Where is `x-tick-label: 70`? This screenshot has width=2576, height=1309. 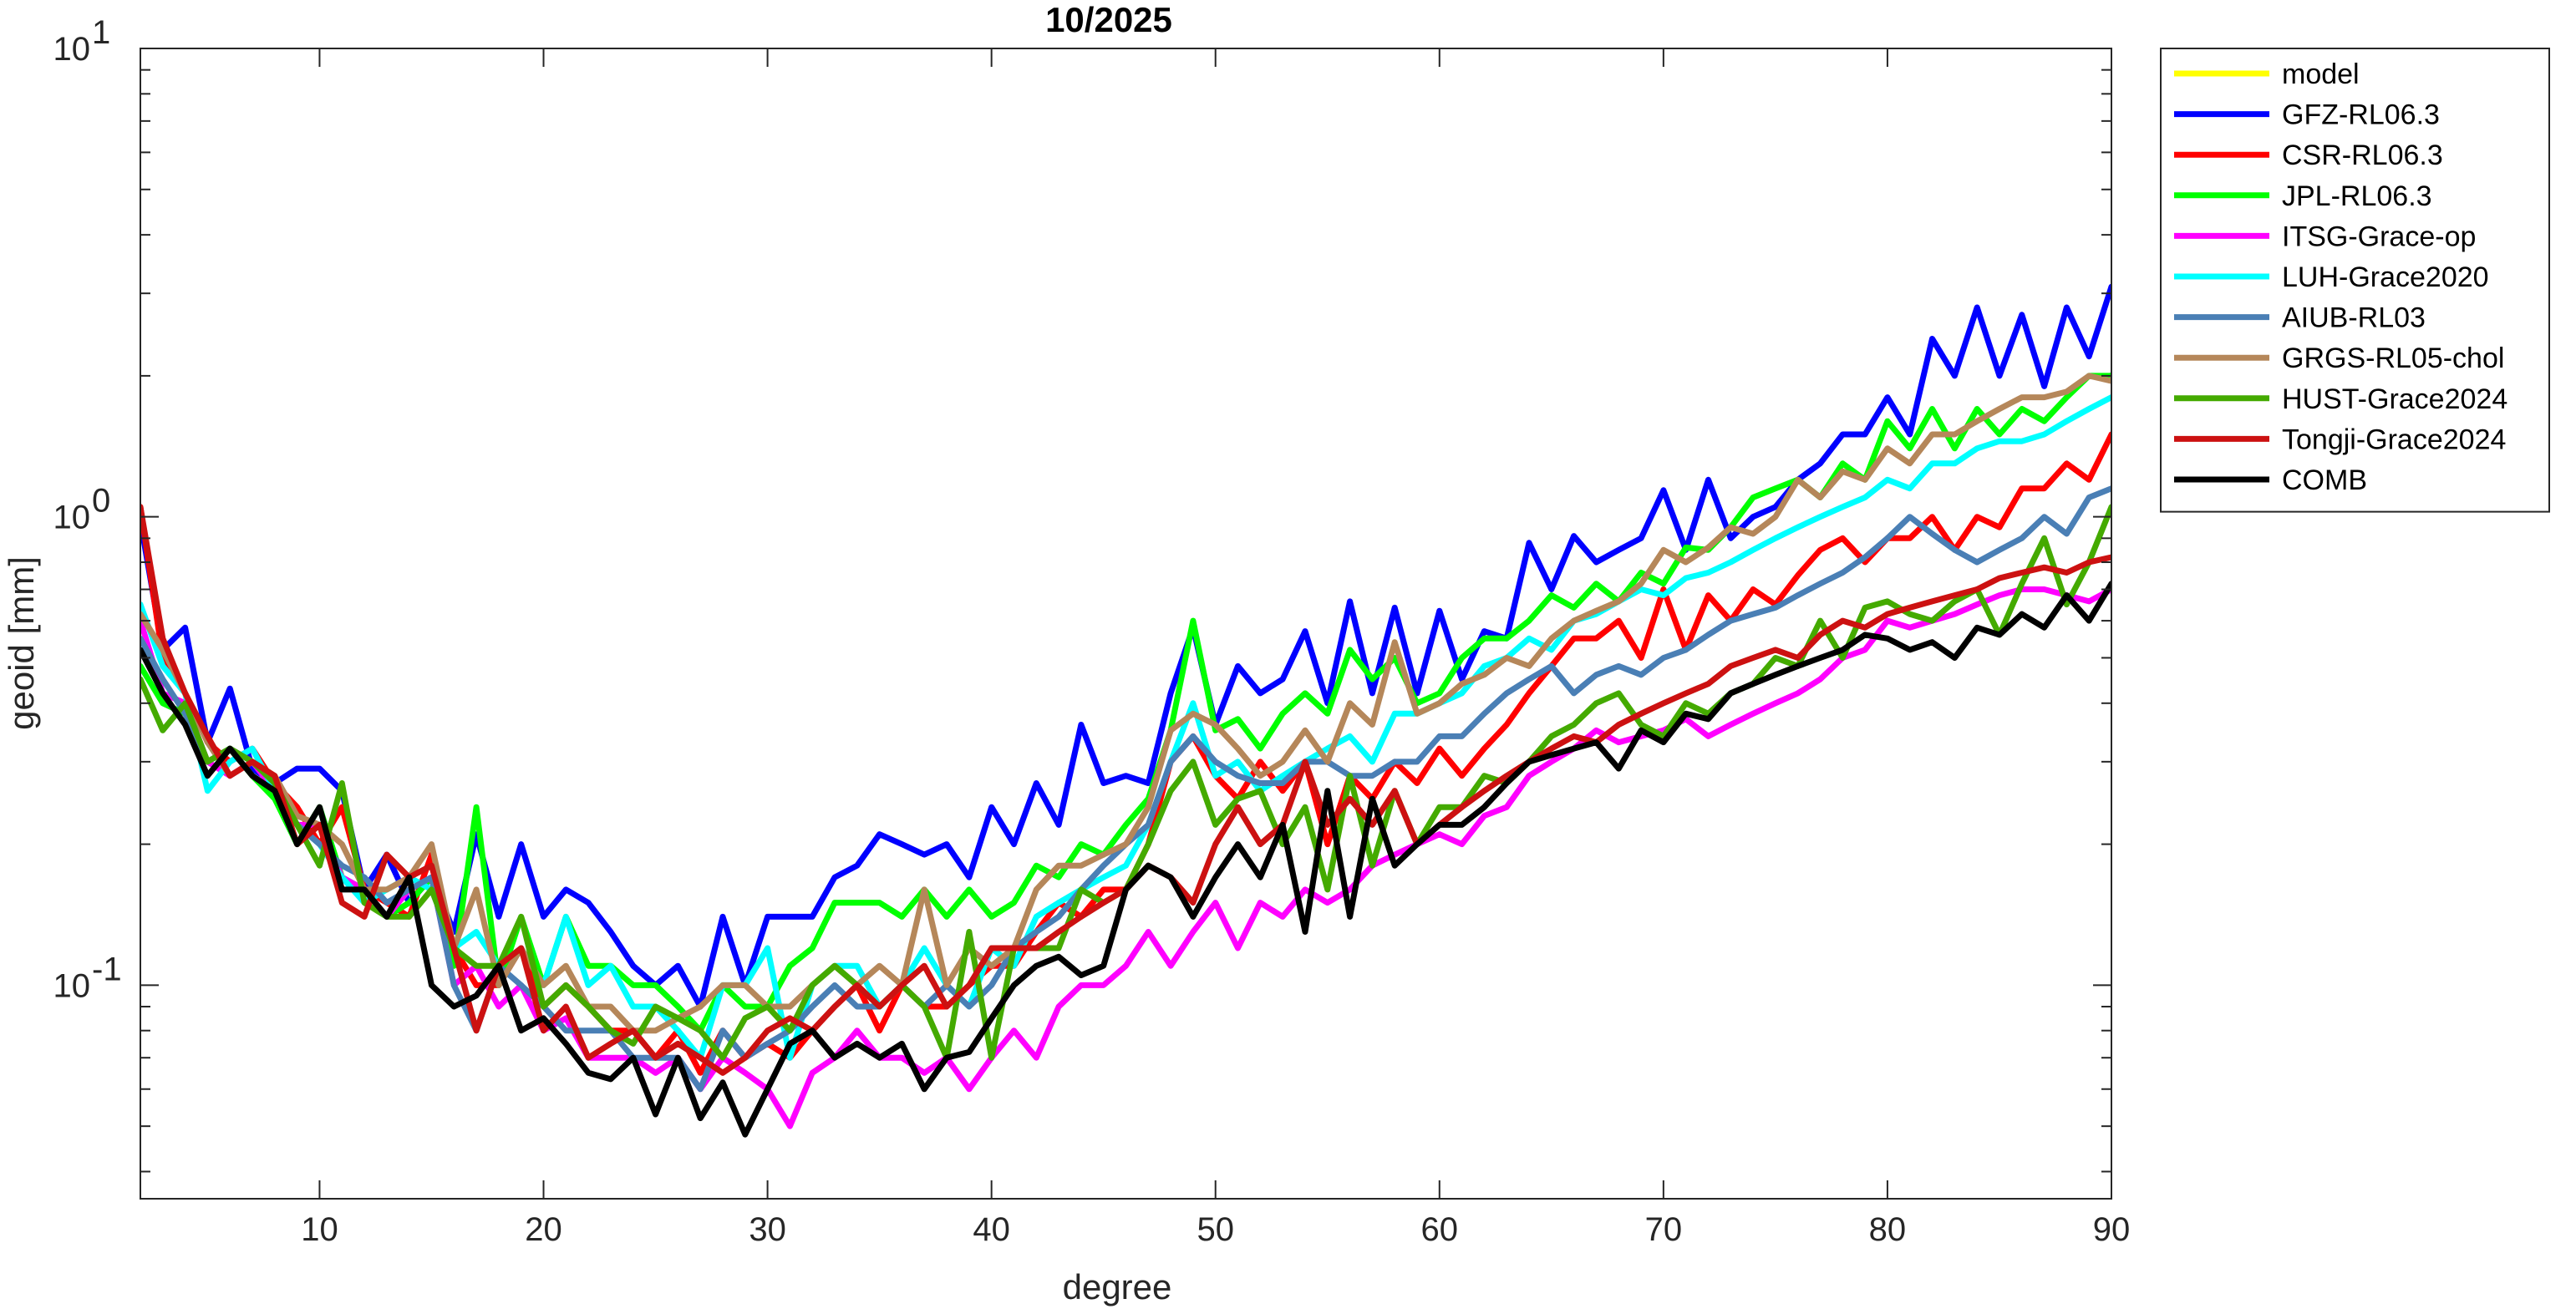
x-tick-label: 70 is located at coordinates (1664, 1229).